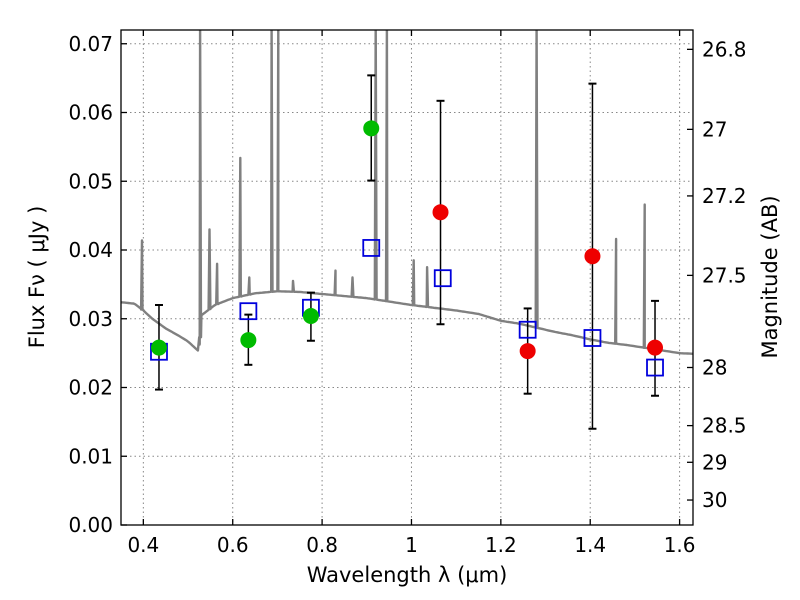  Describe the element at coordinates (680, 545) in the screenshot. I see `x-tick-label: 1.6` at that location.